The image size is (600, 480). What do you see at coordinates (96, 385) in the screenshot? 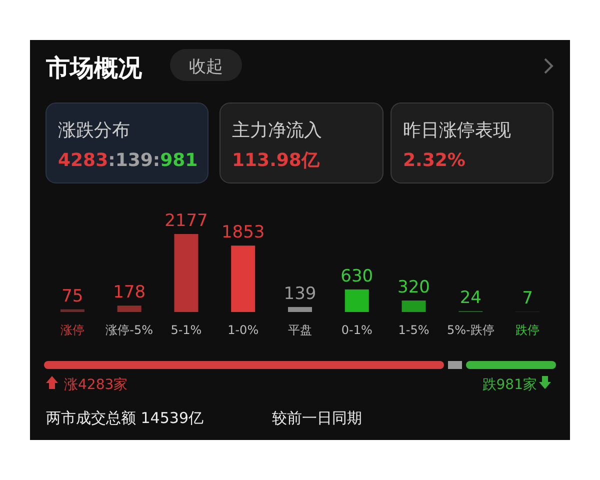
I see `text: 涨4283家` at bounding box center [96, 385].